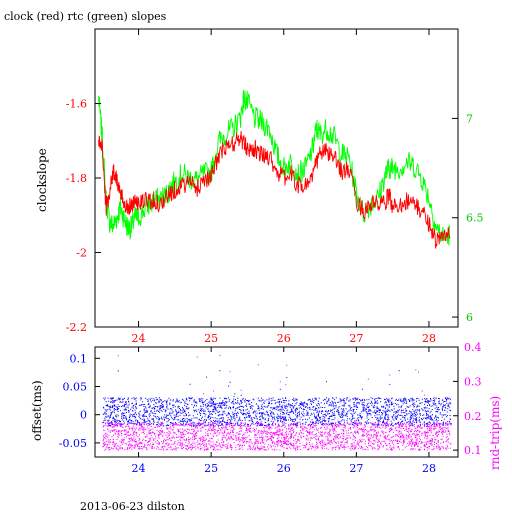 This screenshot has width=512, height=512. Describe the element at coordinates (356, 468) in the screenshot. I see `offset-x-tick-label: 27` at that location.